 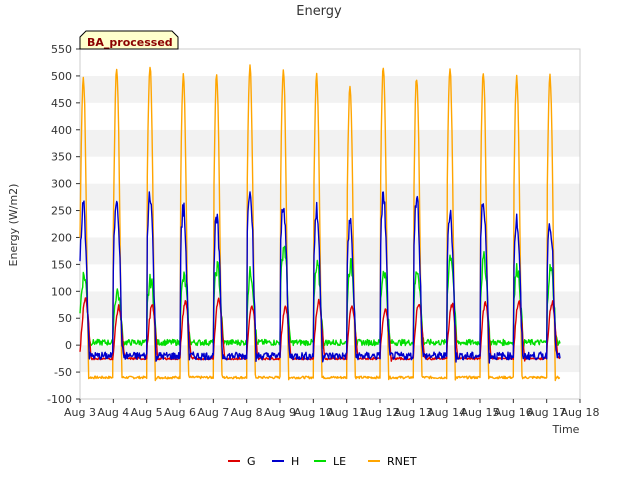 I want to click on ba-processed-label: BA_processed, so click(x=130, y=42).